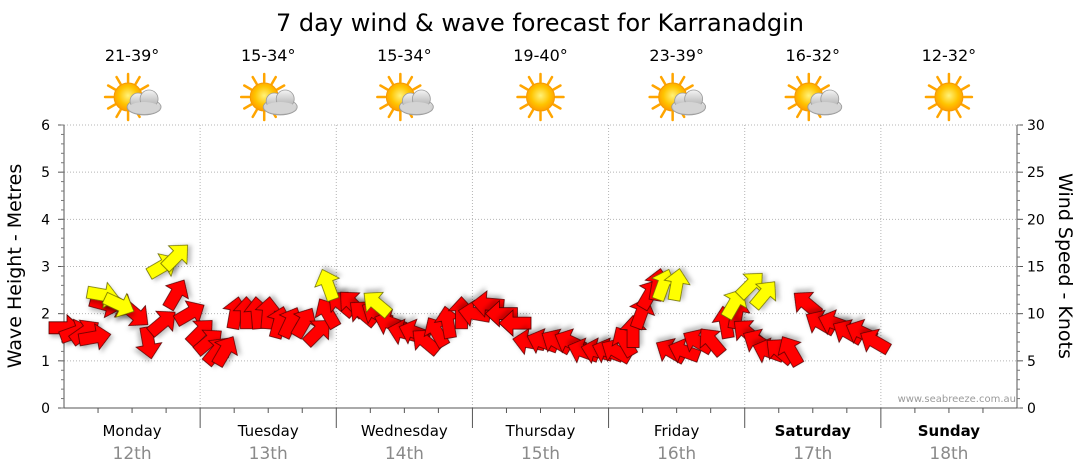 The image size is (1080, 475). Describe the element at coordinates (1036, 220) in the screenshot. I see `right-tick-label: 20` at that location.